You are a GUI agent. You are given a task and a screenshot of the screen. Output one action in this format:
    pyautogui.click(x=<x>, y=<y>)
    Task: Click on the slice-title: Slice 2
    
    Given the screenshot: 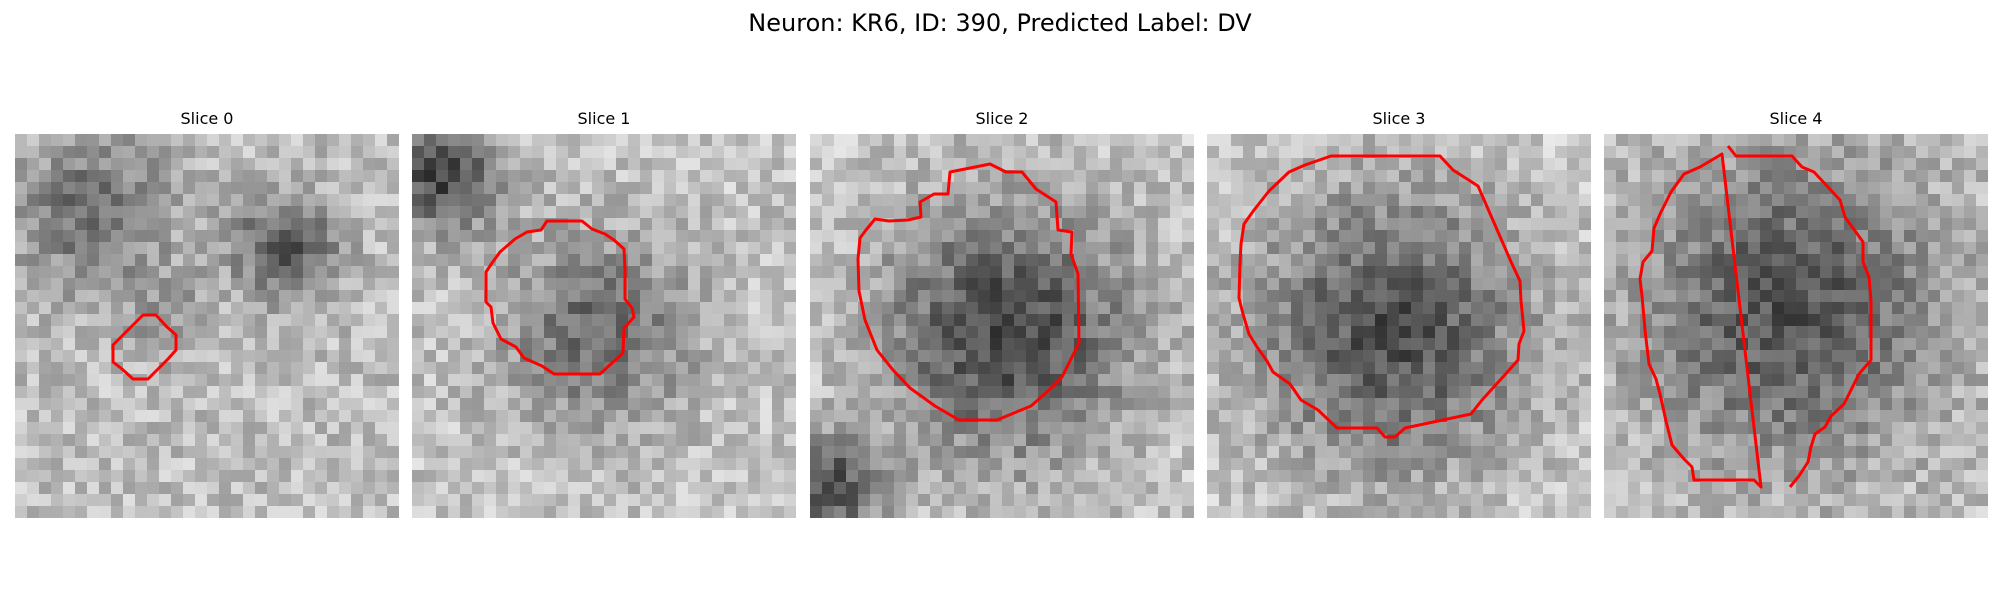 What is the action you would take?
    pyautogui.click(x=1002, y=118)
    